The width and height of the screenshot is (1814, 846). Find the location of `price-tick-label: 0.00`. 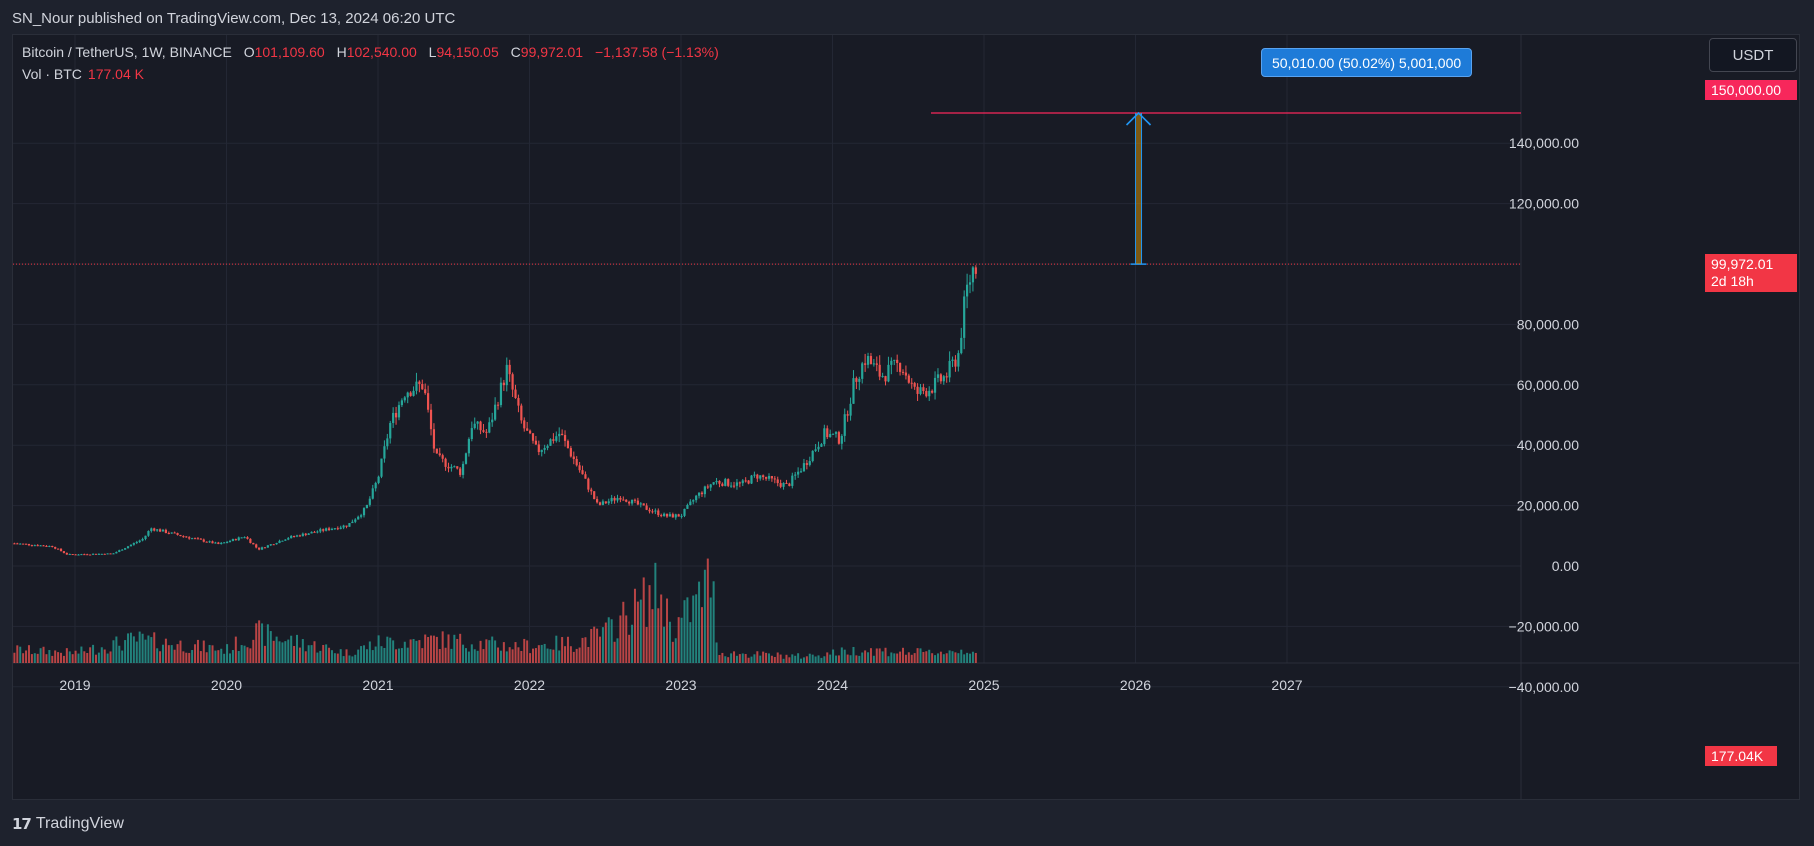

price-tick-label: 0.00 is located at coordinates (1565, 566).